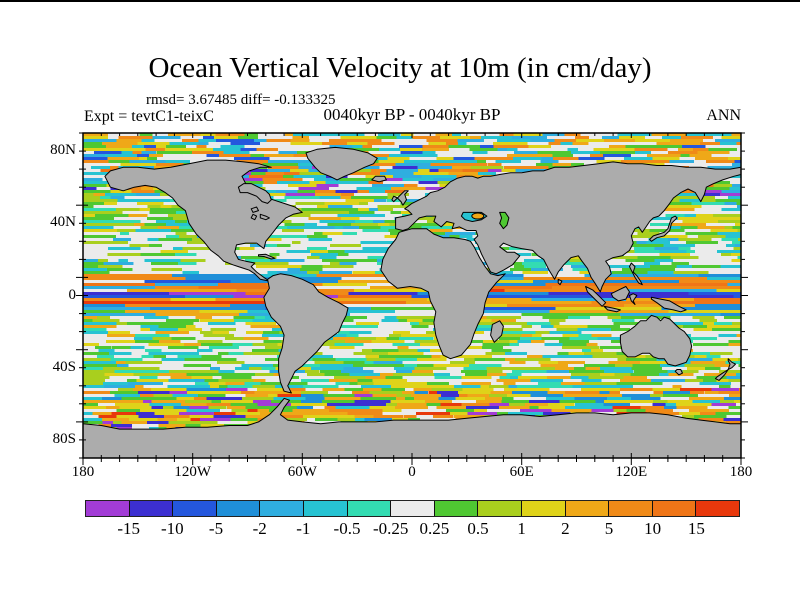 This screenshot has height=600, width=800. I want to click on colorbar, so click(412, 508).